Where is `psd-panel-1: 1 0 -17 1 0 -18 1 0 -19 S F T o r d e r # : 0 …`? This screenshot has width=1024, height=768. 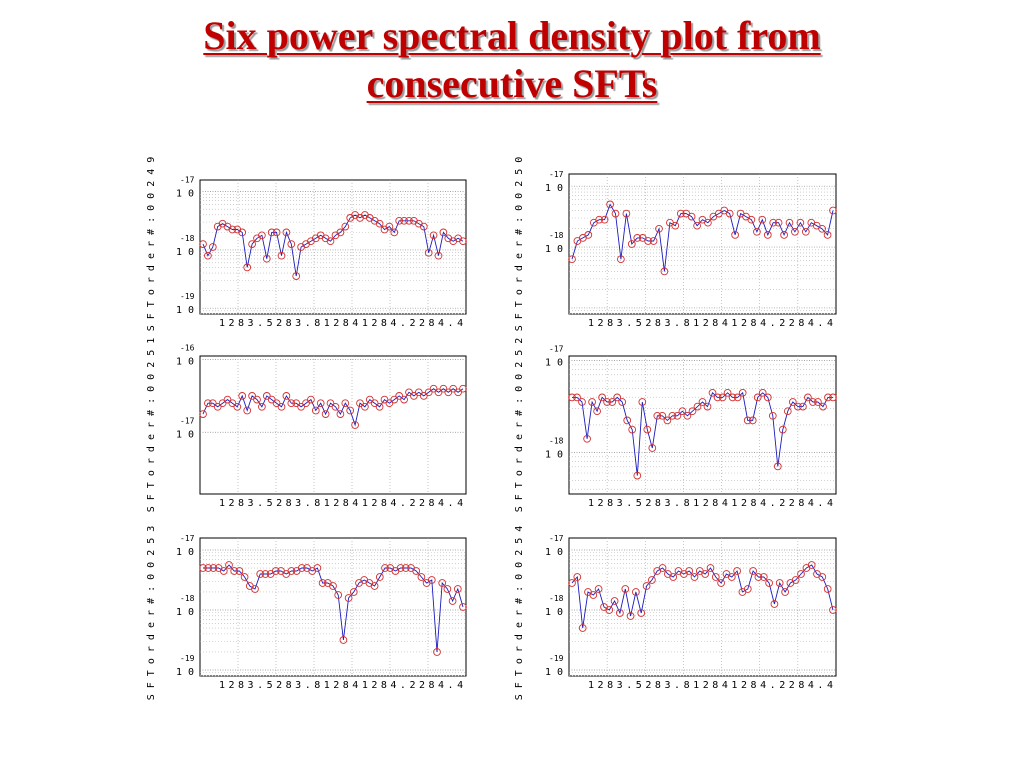
psd-panel-1: 1 0 -17 1 0 -18 1 0 -19 S F T o r d e r # : 0 … is located at coordinates (306, 244).